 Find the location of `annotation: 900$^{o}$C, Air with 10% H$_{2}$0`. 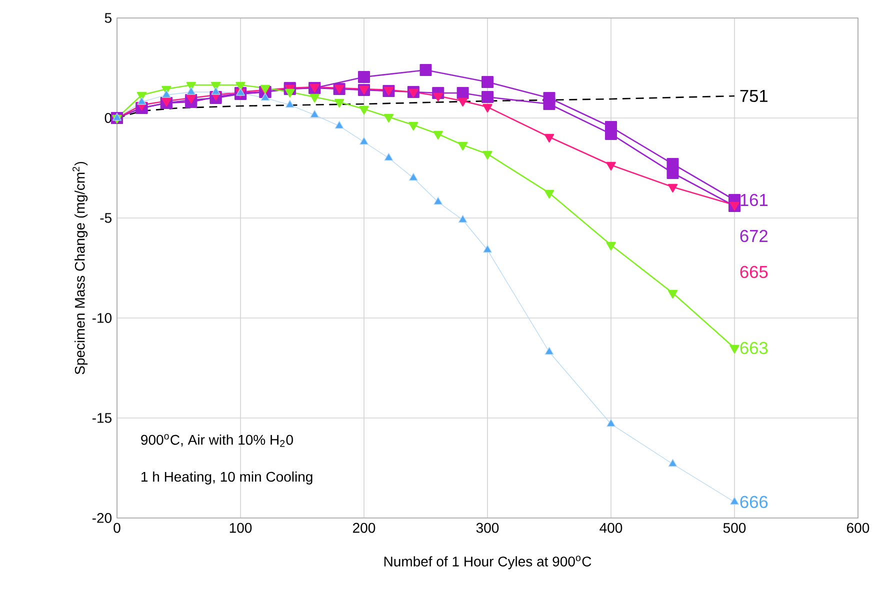

annotation: 900$^{o}$C, Air with 10% H$_{2}$0 is located at coordinates (217, 440).